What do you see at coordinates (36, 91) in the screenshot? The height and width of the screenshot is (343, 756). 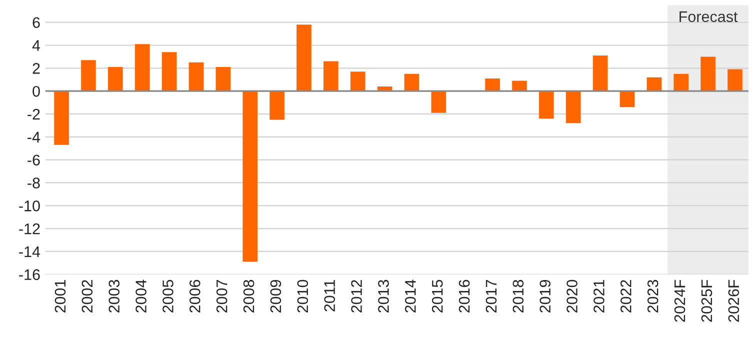 I see `y-tick-label: 0` at bounding box center [36, 91].